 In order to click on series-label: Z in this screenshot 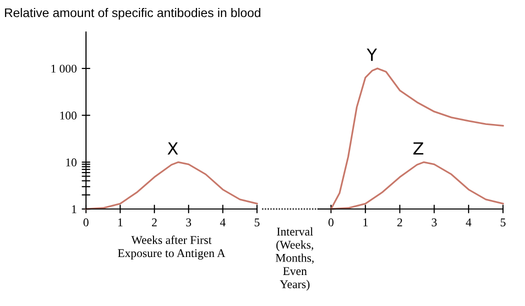, I will do `click(418, 148)`.